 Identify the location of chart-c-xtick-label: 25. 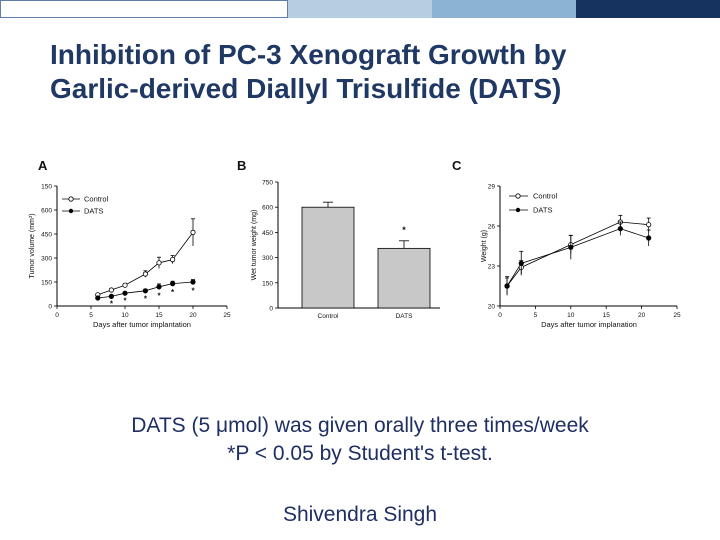
(677, 315).